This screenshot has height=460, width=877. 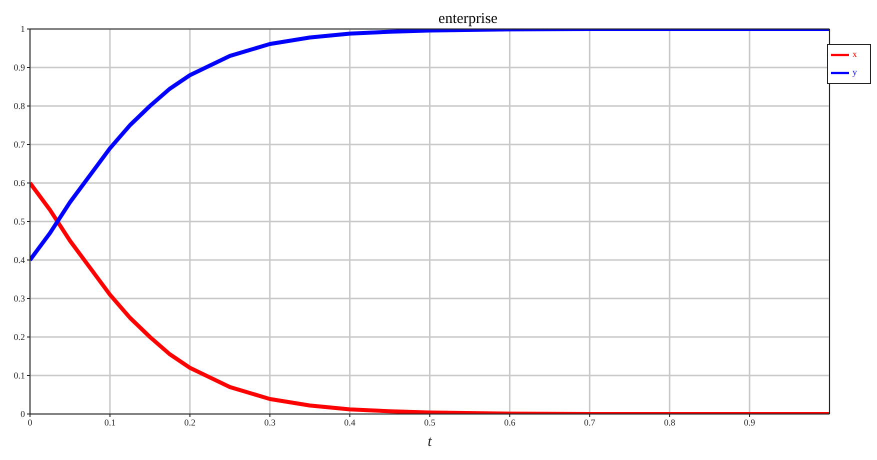 I want to click on y-tick-label: 0.5, so click(x=20, y=221).